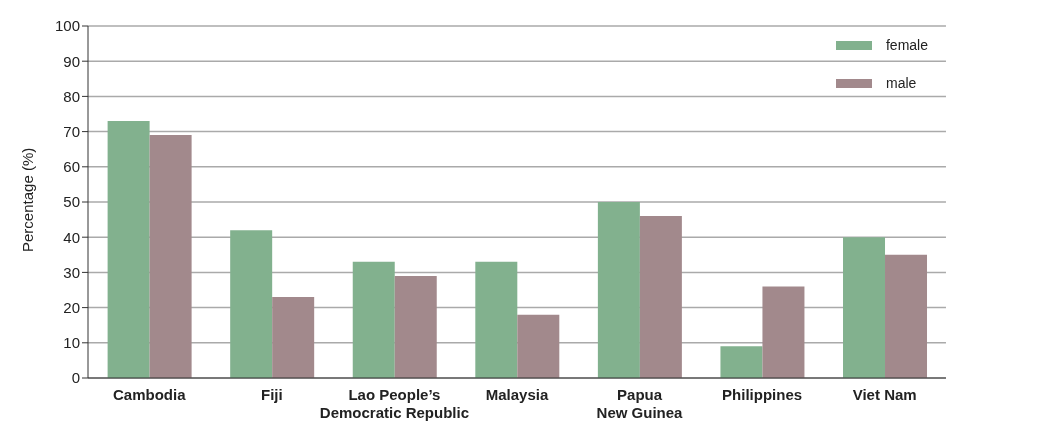 This screenshot has width=1045, height=442. What do you see at coordinates (71, 167) in the screenshot?
I see `y-tick-label: 60` at bounding box center [71, 167].